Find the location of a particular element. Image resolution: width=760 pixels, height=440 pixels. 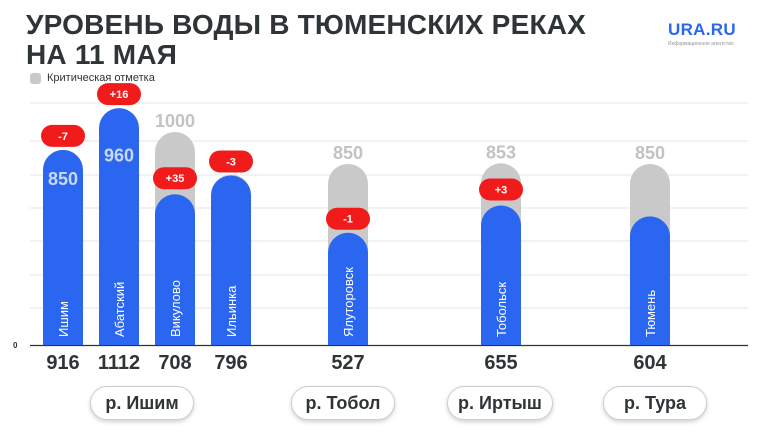

station-name-label: Викулово is located at coordinates (175, 308).